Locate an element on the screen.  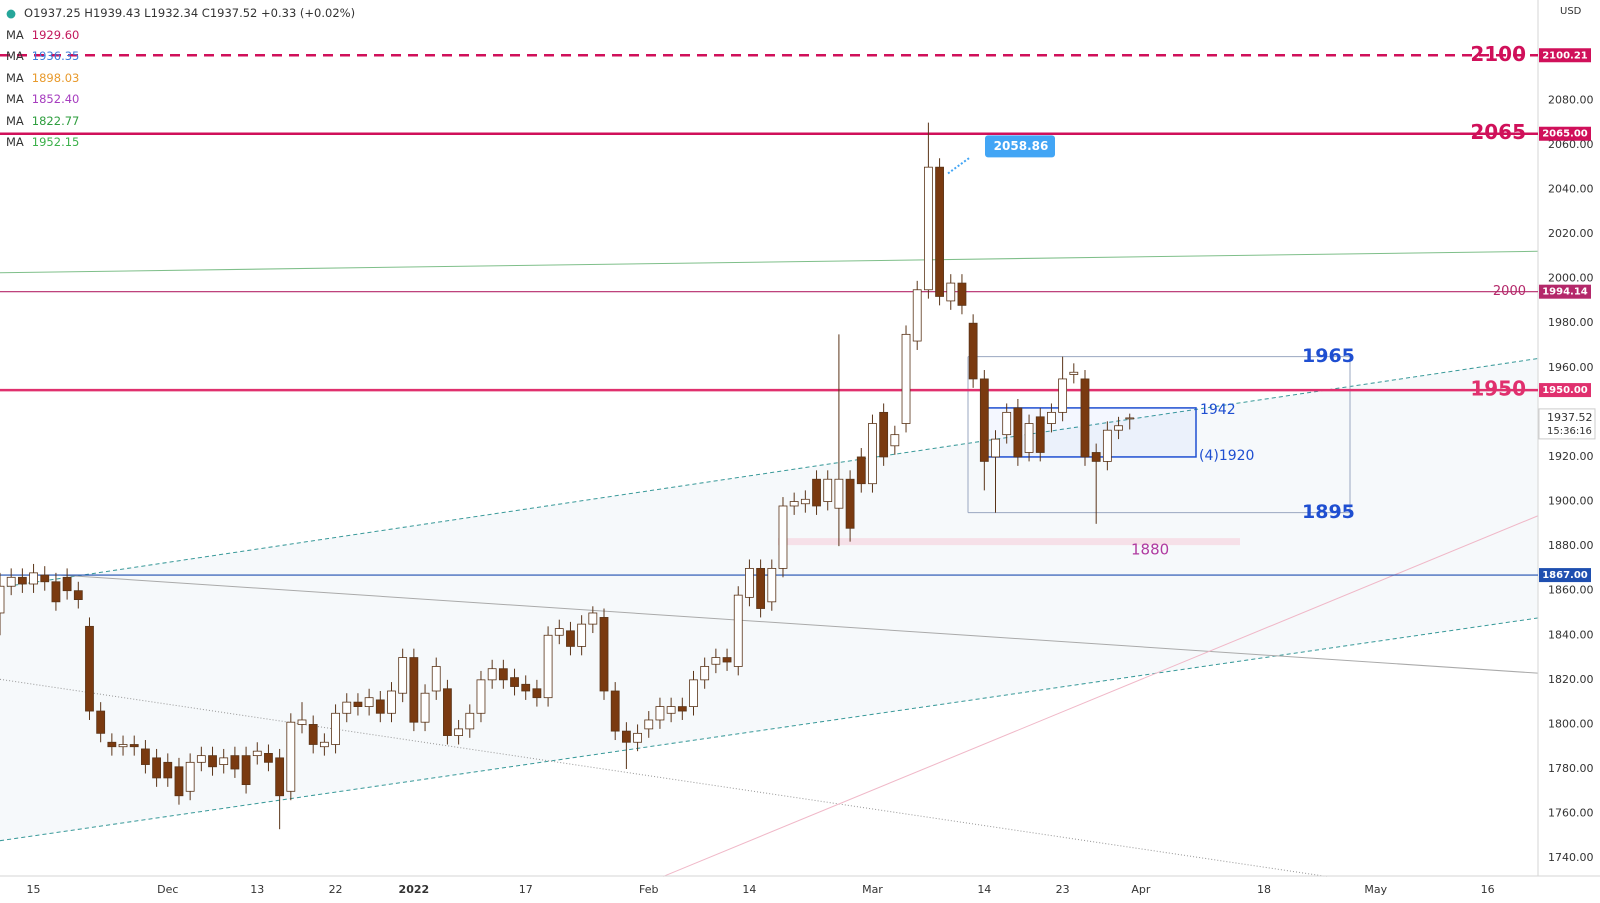
x-tick-label: 2022 is located at coordinates (414, 889).